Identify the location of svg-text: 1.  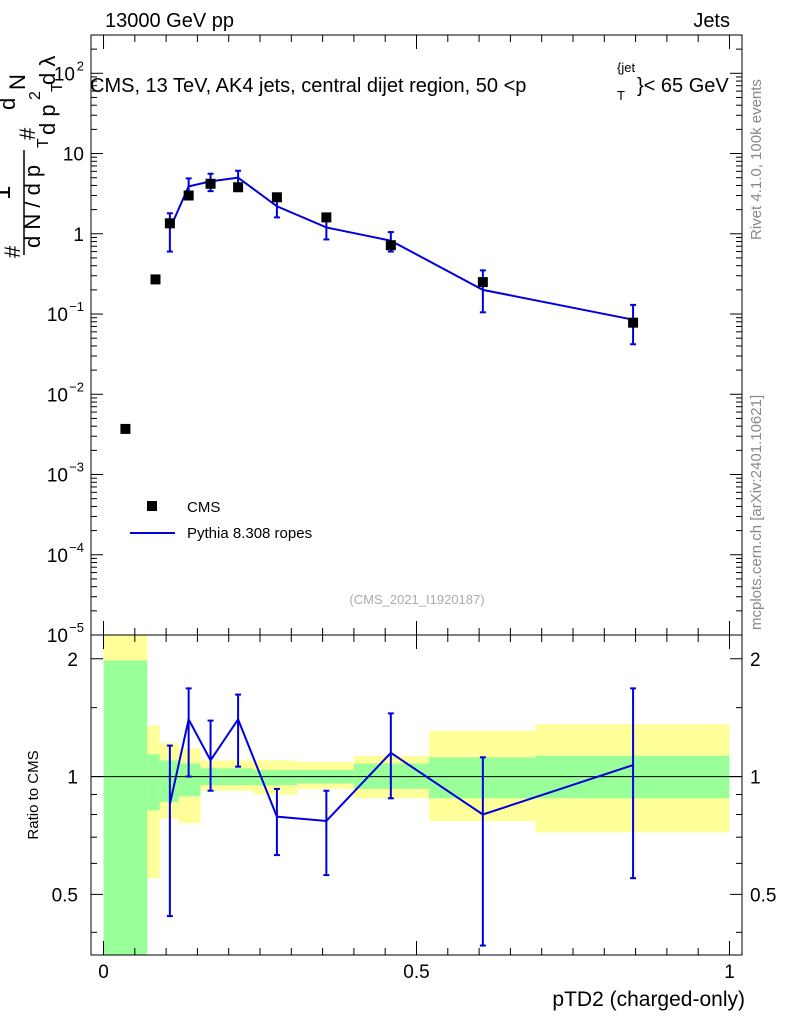
(8, 193).